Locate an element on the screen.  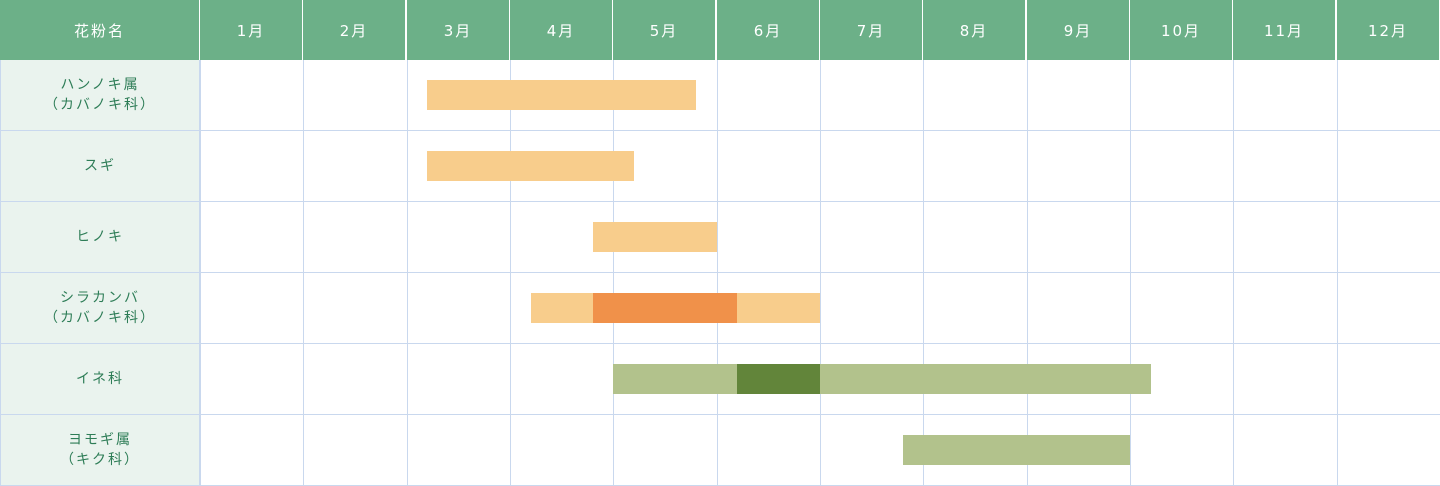
month-header: 10月 is located at coordinates (1181, 30).